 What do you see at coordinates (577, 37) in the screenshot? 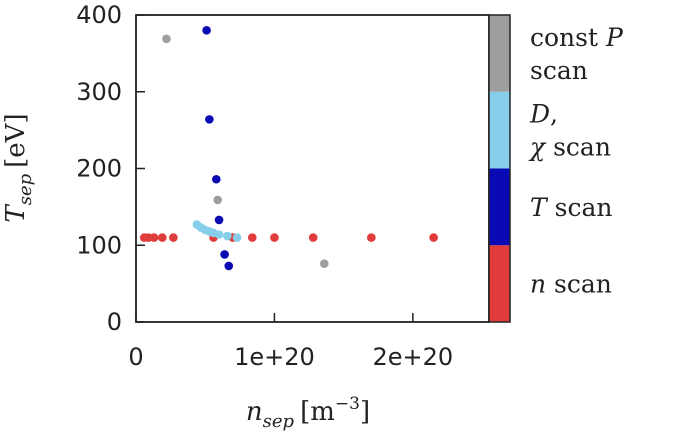
I see `colorbar-label: const P` at bounding box center [577, 37].